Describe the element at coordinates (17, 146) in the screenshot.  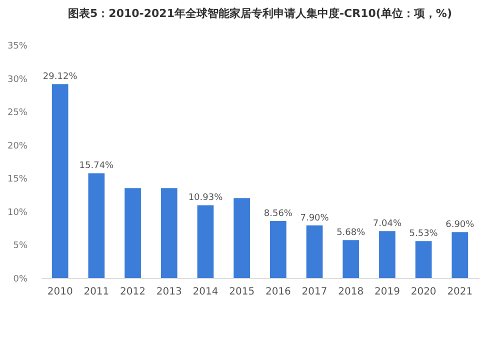
I see `y-tick-label: 20%` at that location.